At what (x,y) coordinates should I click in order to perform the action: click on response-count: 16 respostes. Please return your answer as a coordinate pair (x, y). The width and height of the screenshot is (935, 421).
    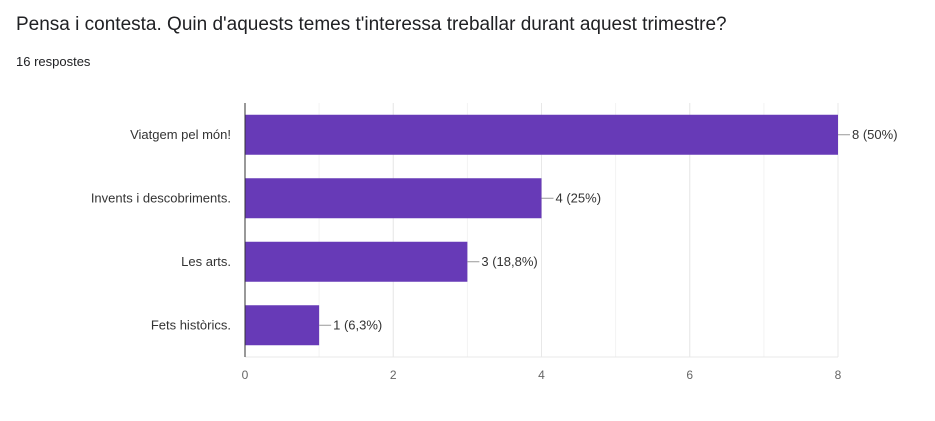
    Looking at the image, I should click on (53, 61).